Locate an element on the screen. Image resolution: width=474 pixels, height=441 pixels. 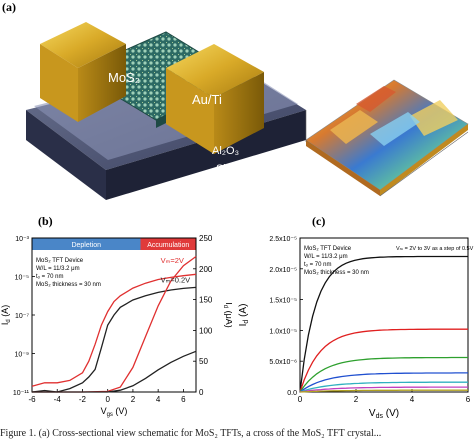
panel-c-label: (c) is located at coordinates (319, 221).